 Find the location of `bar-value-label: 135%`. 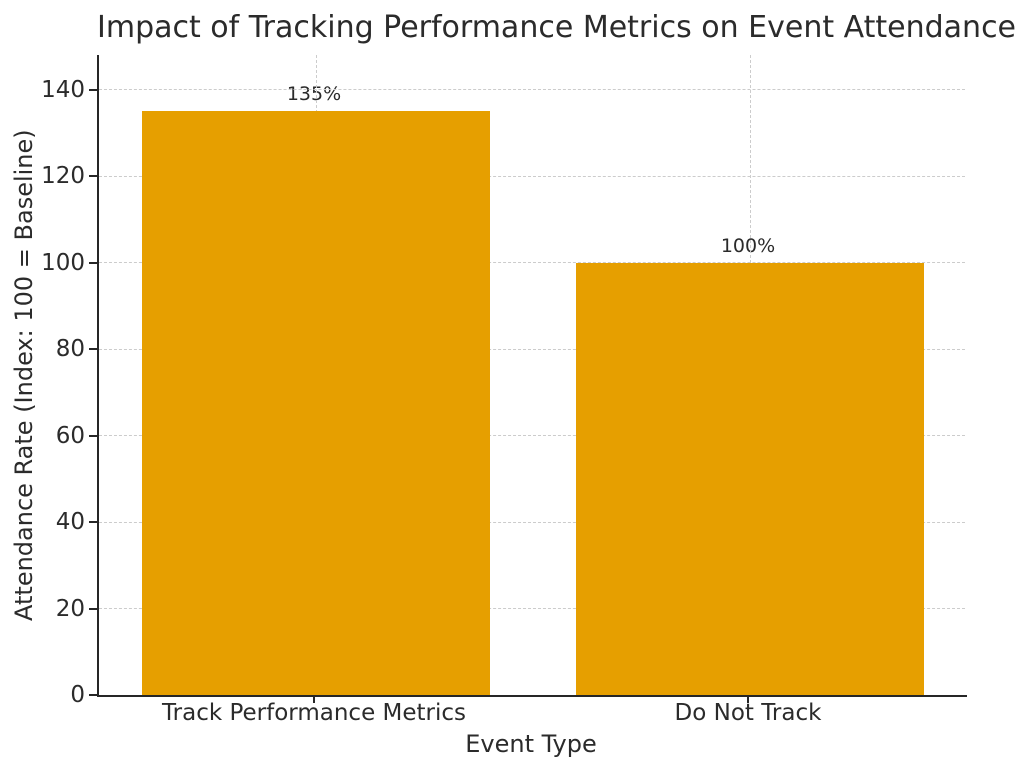

bar-value-label: 135% is located at coordinates (314, 94).